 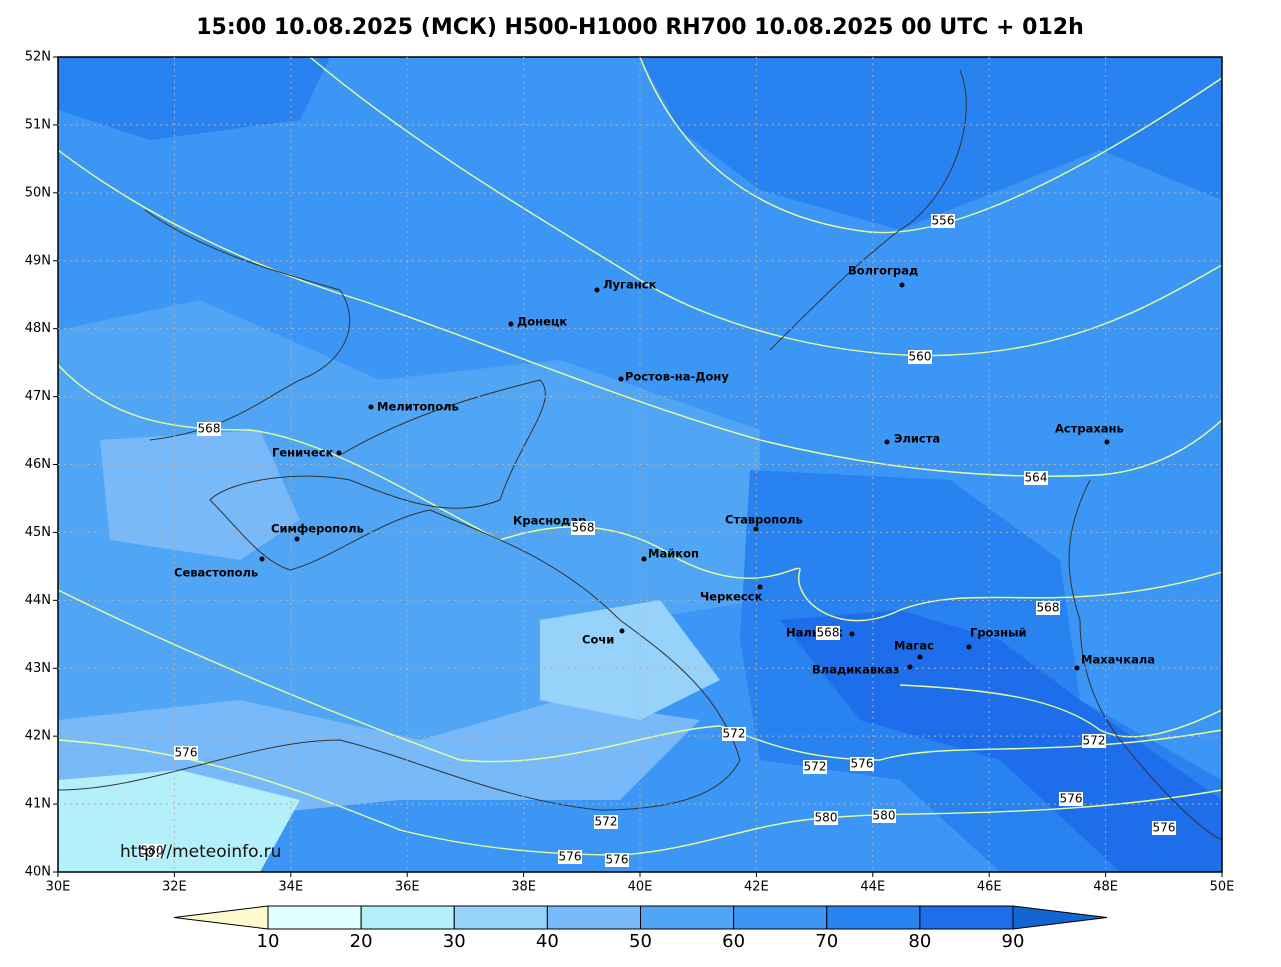 I want to click on colorbar-label: 60, so click(x=733, y=941).